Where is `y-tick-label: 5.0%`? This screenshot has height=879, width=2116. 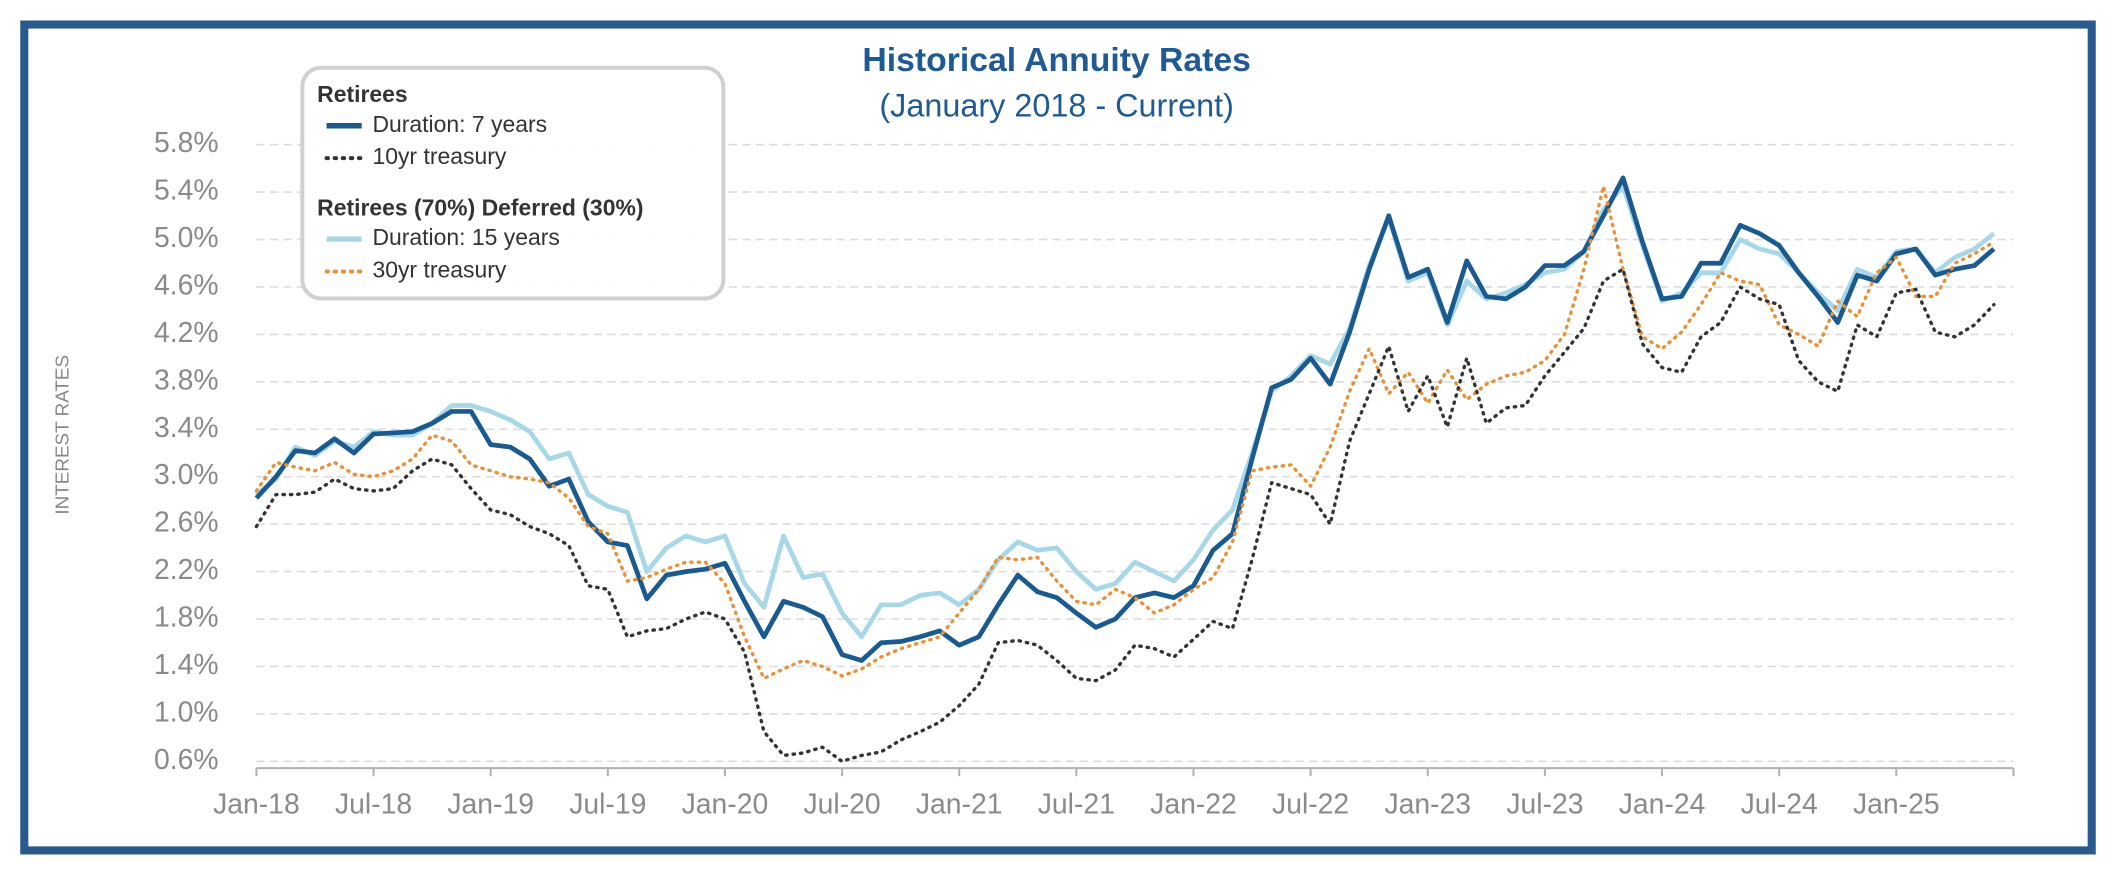
y-tick-label: 5.0% is located at coordinates (186, 238).